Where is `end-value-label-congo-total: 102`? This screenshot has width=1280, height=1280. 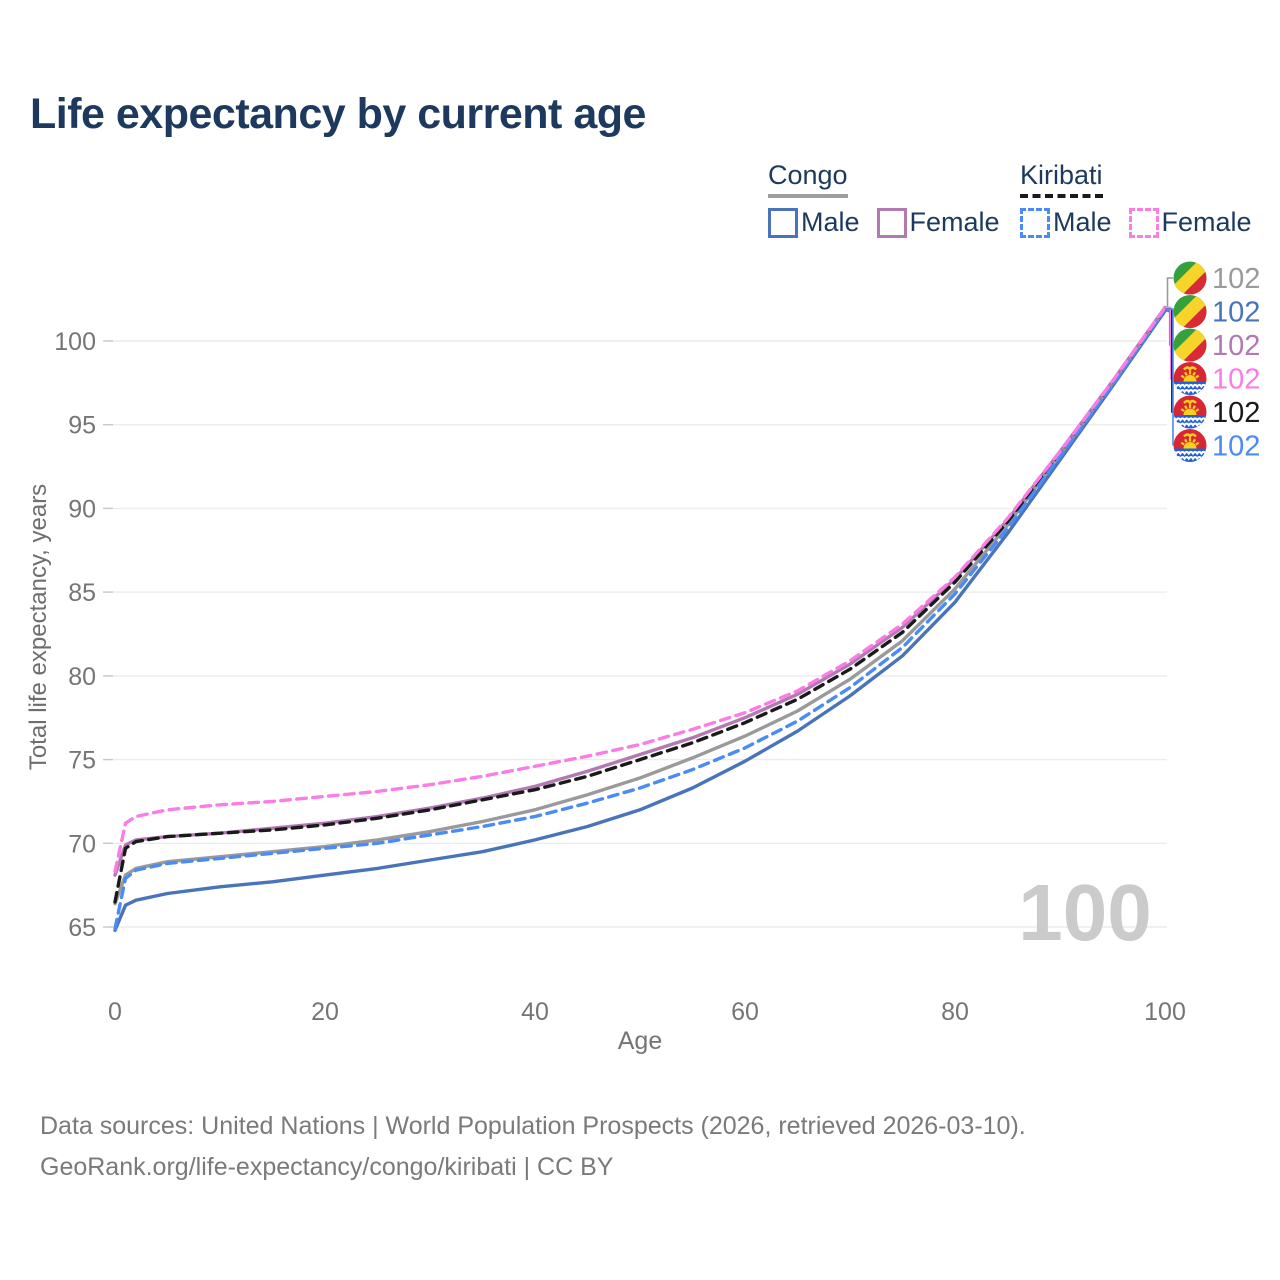
end-value-label-congo-total: 102 is located at coordinates (1236, 279).